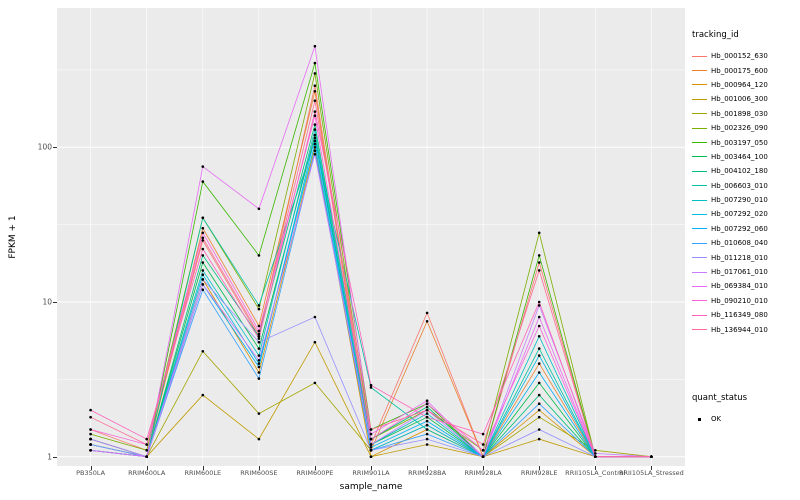 The height and width of the screenshot is (500, 800). What do you see at coordinates (26, 237) in the screenshot?
I see `y-tick-labels: 1 10 100` at bounding box center [26, 237].